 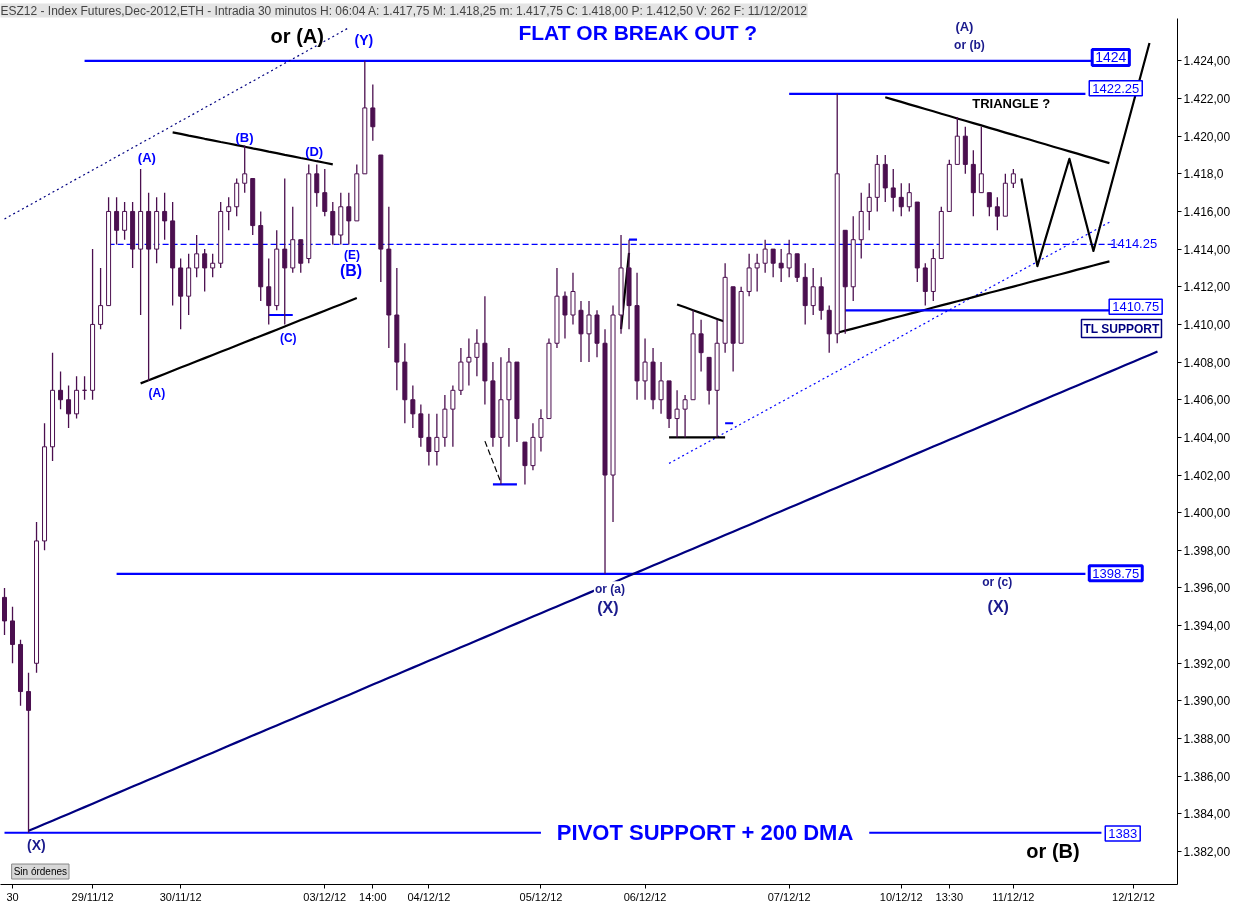 What do you see at coordinates (1207, 550) in the screenshot?
I see `y-tick-label: 1.398,00` at bounding box center [1207, 550].